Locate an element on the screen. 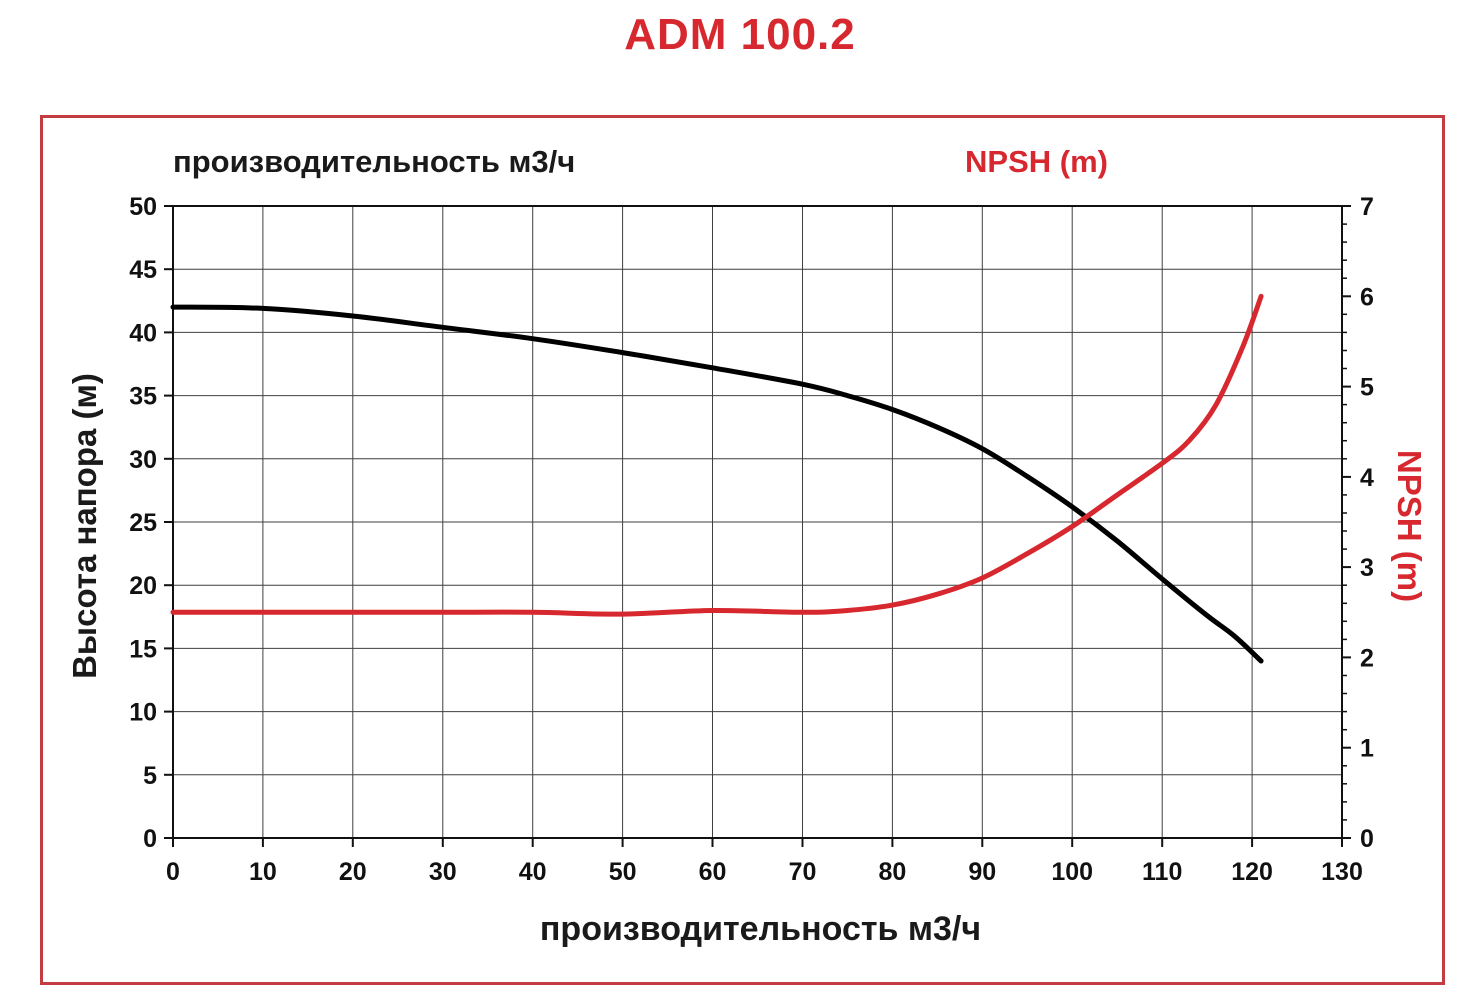  page-title: ADM 100.2 is located at coordinates (740, 34).